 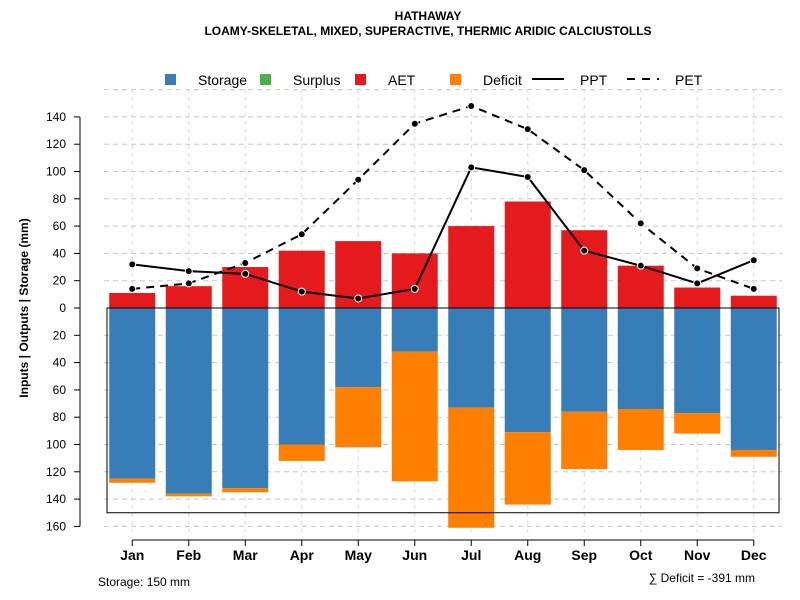 I want to click on deficit-bar-dec, so click(x=753, y=453).